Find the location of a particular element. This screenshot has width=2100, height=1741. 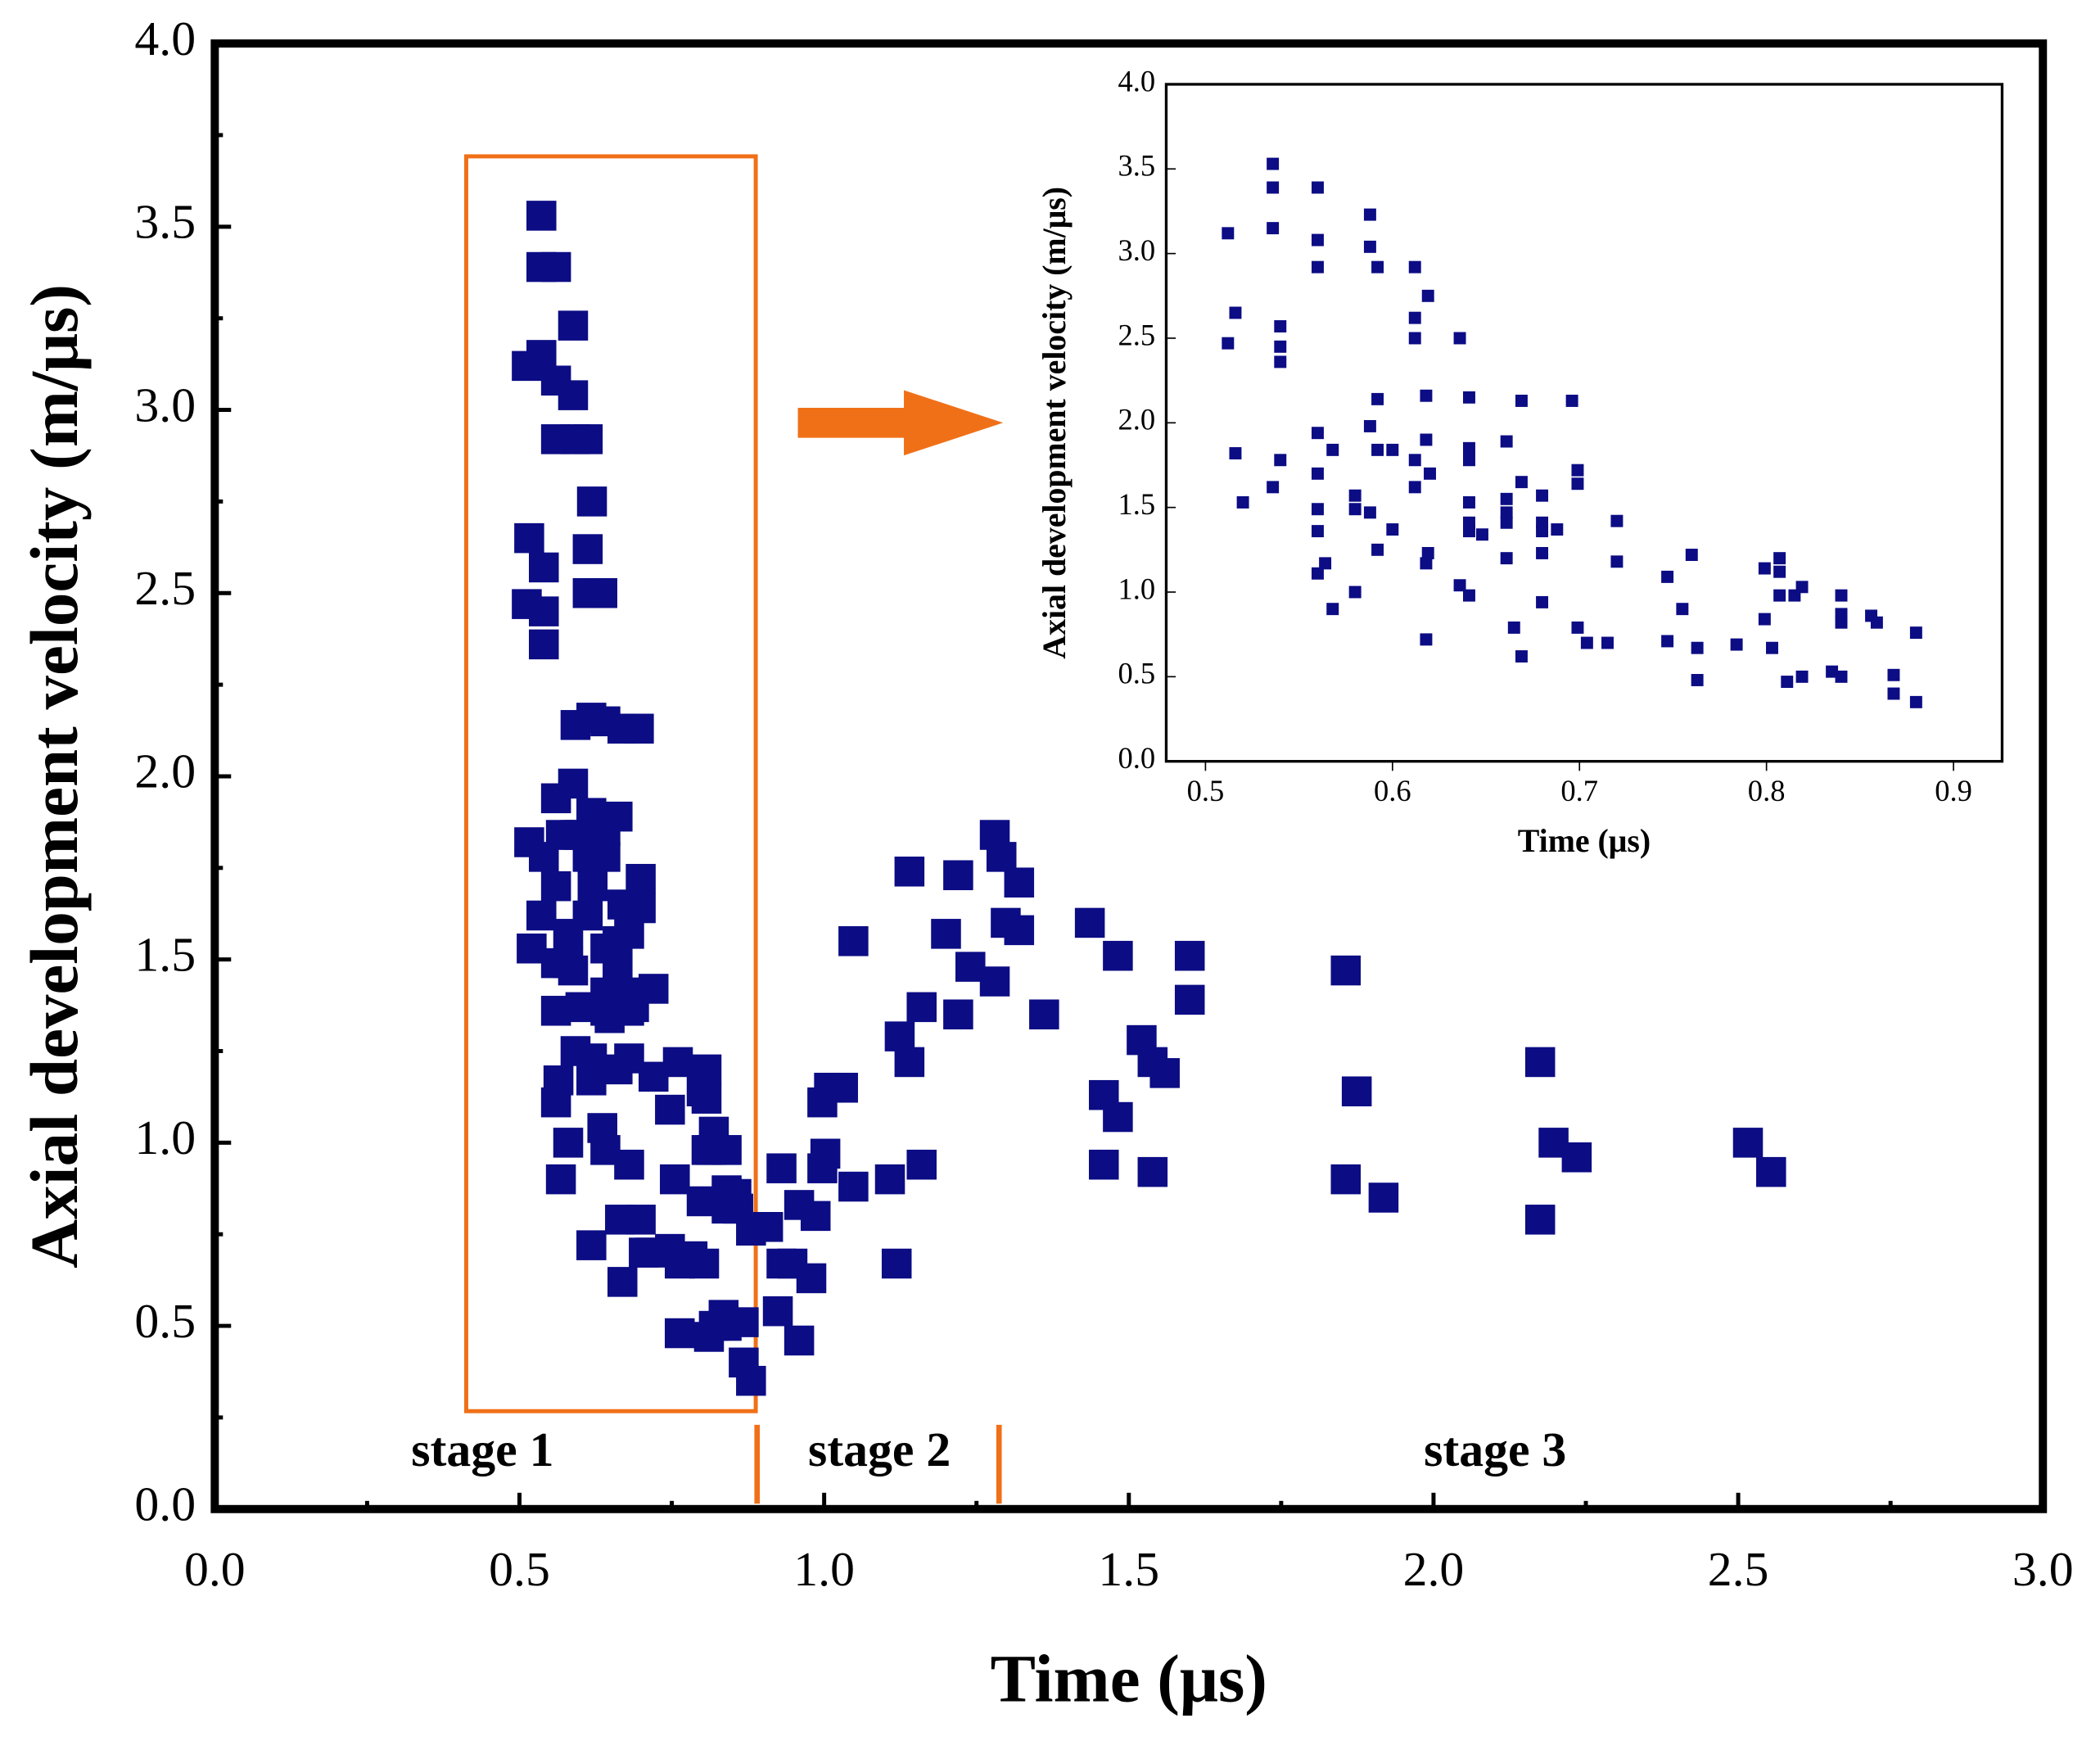

x-tick-label: 1.0 is located at coordinates (824, 1569).